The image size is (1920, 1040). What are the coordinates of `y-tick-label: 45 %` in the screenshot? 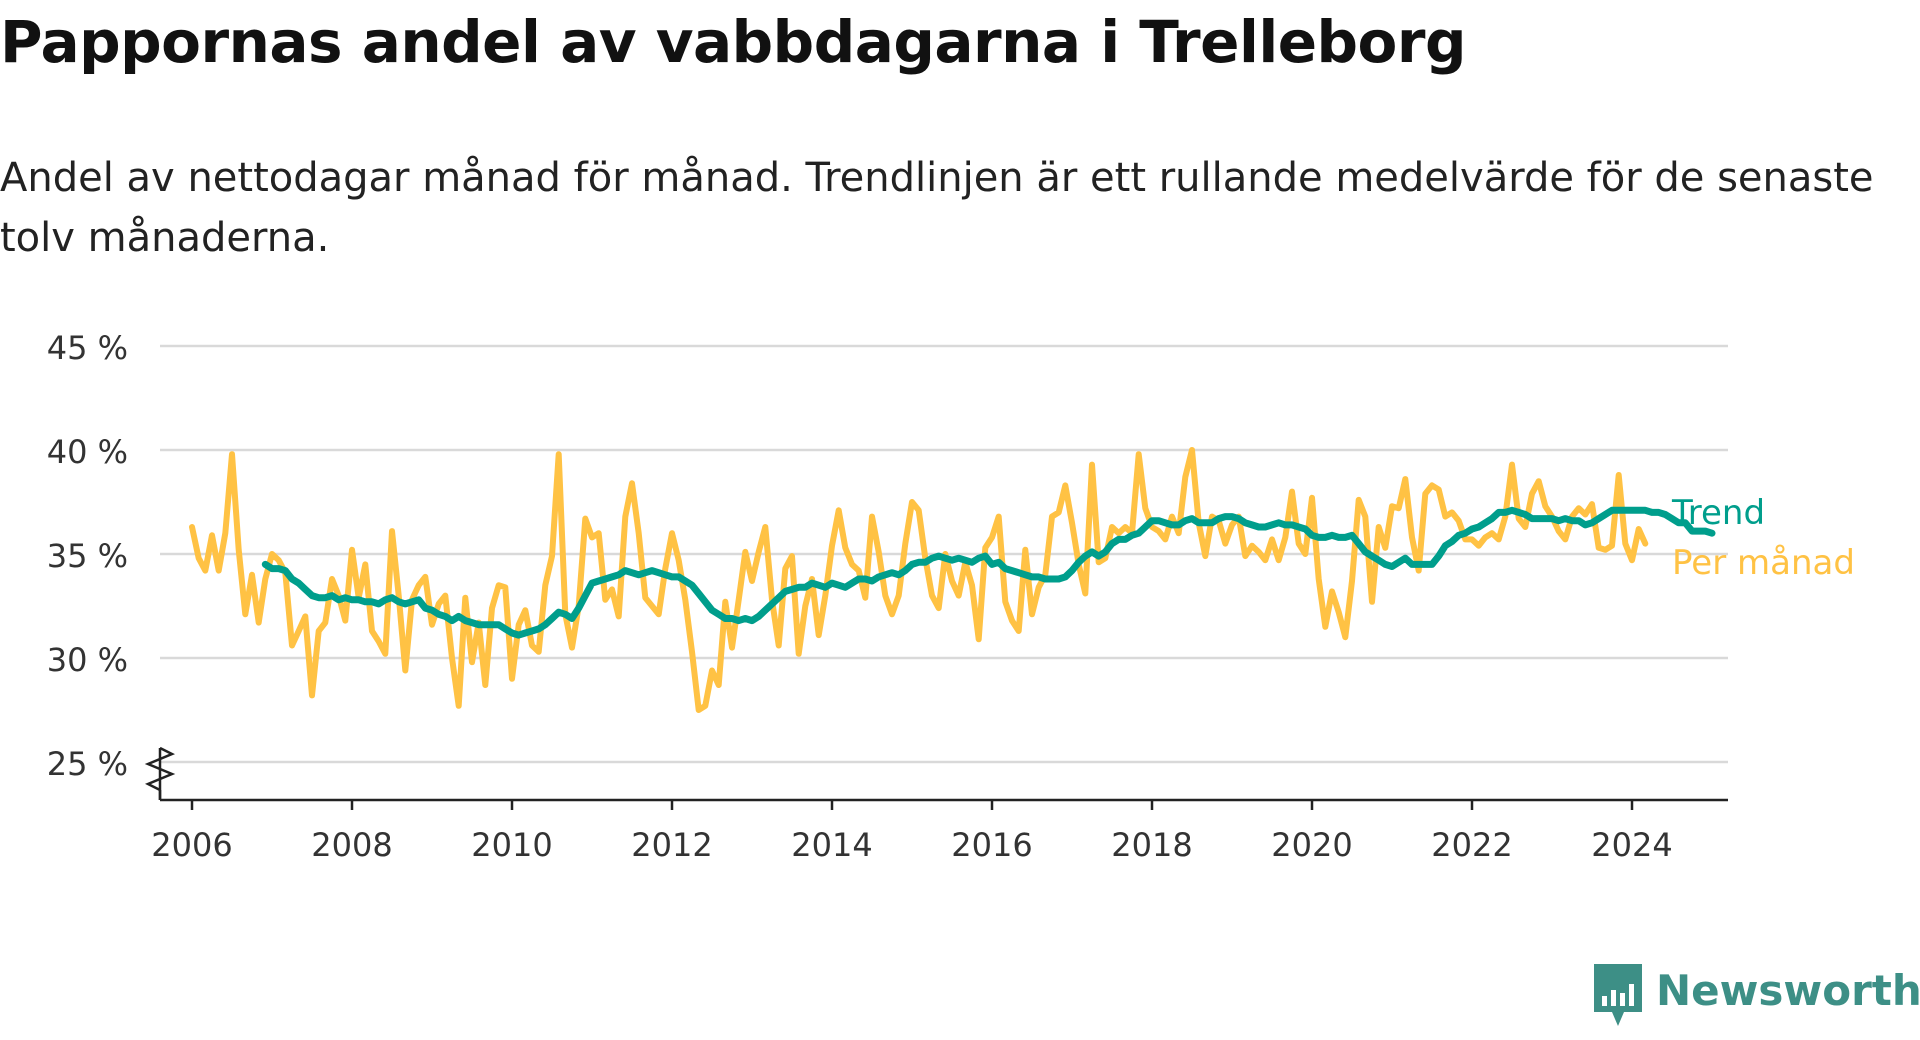 It's located at (87, 348).